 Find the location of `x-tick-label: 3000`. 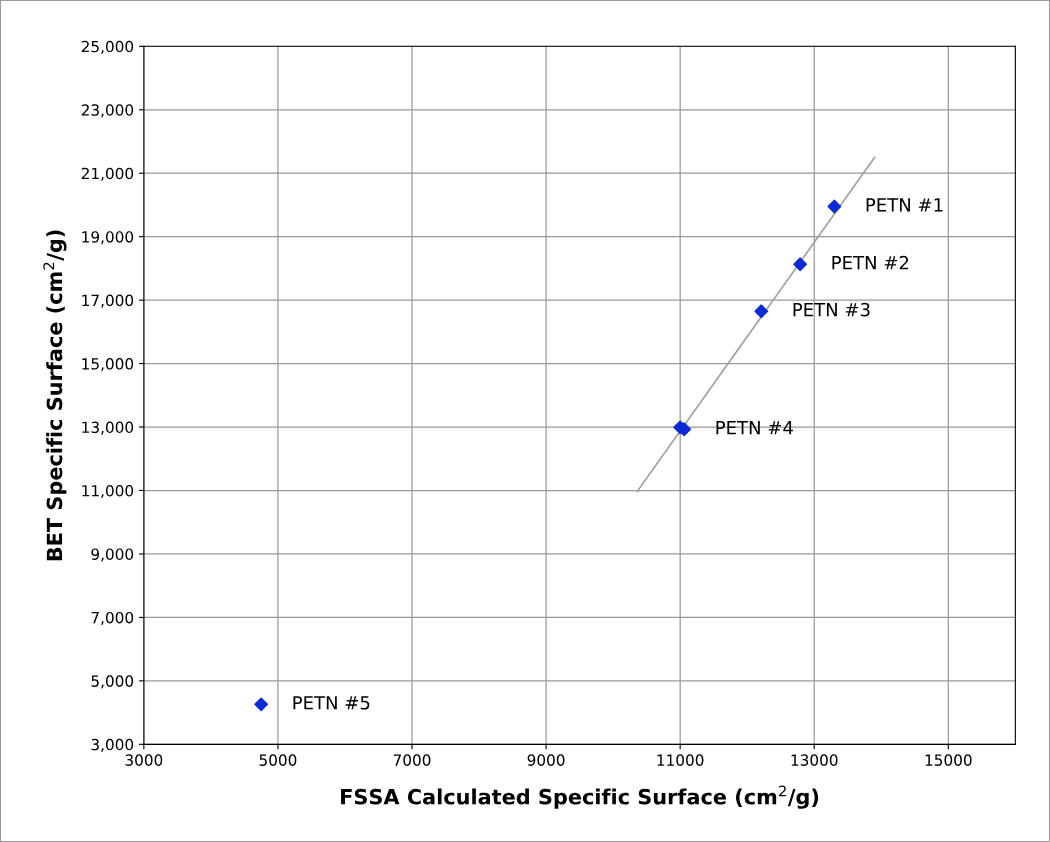

x-tick-label: 3000 is located at coordinates (144, 760).